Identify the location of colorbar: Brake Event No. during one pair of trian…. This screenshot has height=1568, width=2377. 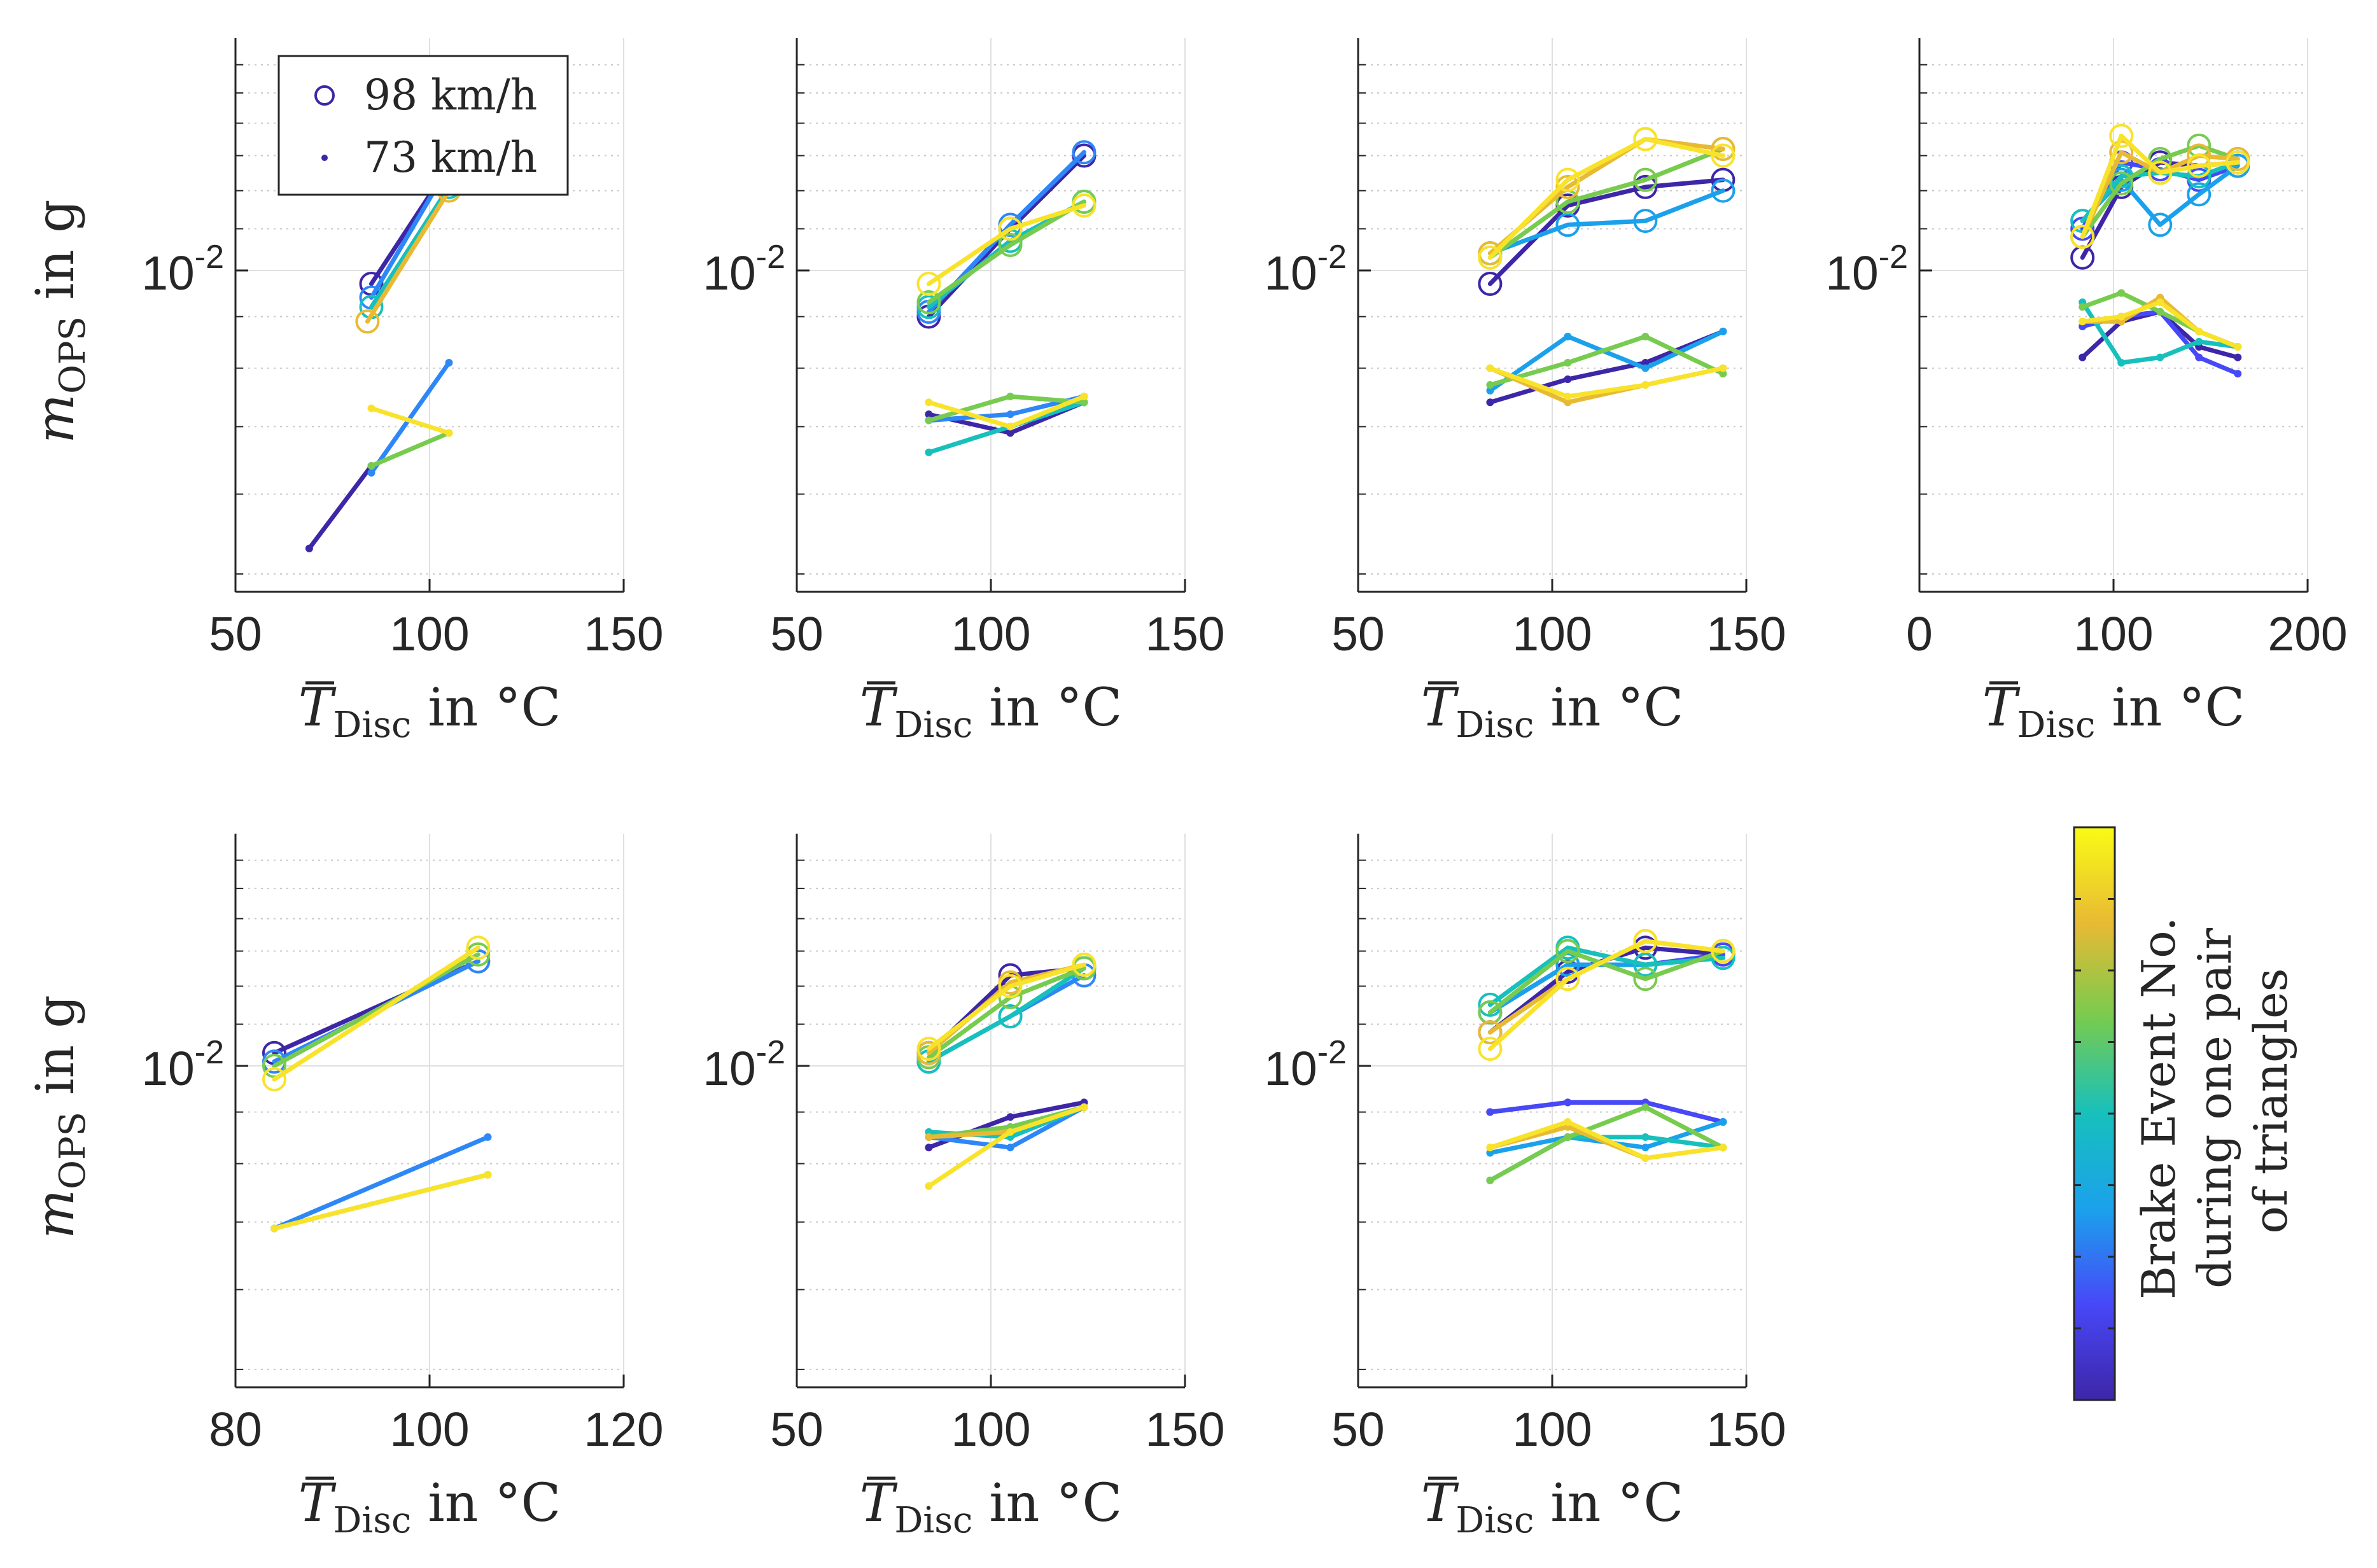
(2185, 1113).